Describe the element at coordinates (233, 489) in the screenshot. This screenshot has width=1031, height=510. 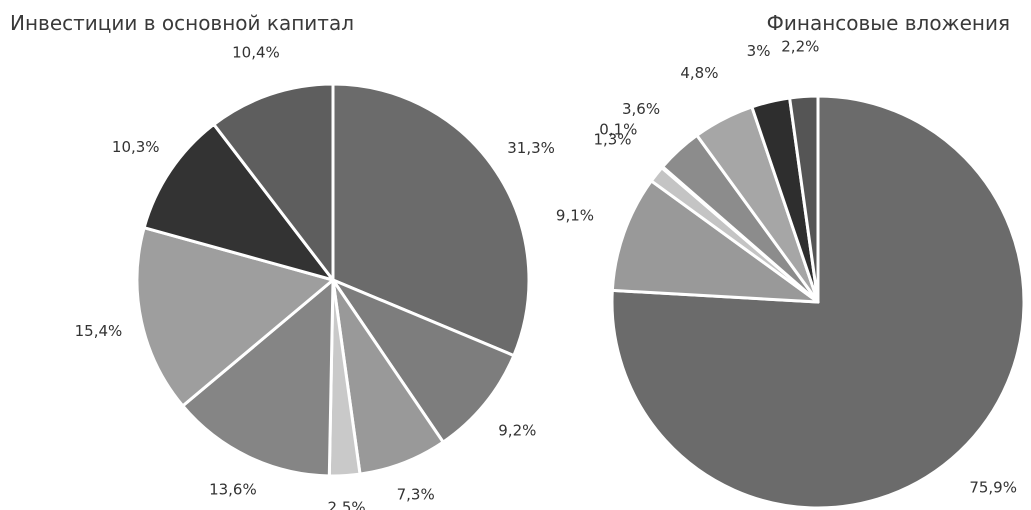
I see `pie1-data-label-5: 13,6%` at that location.